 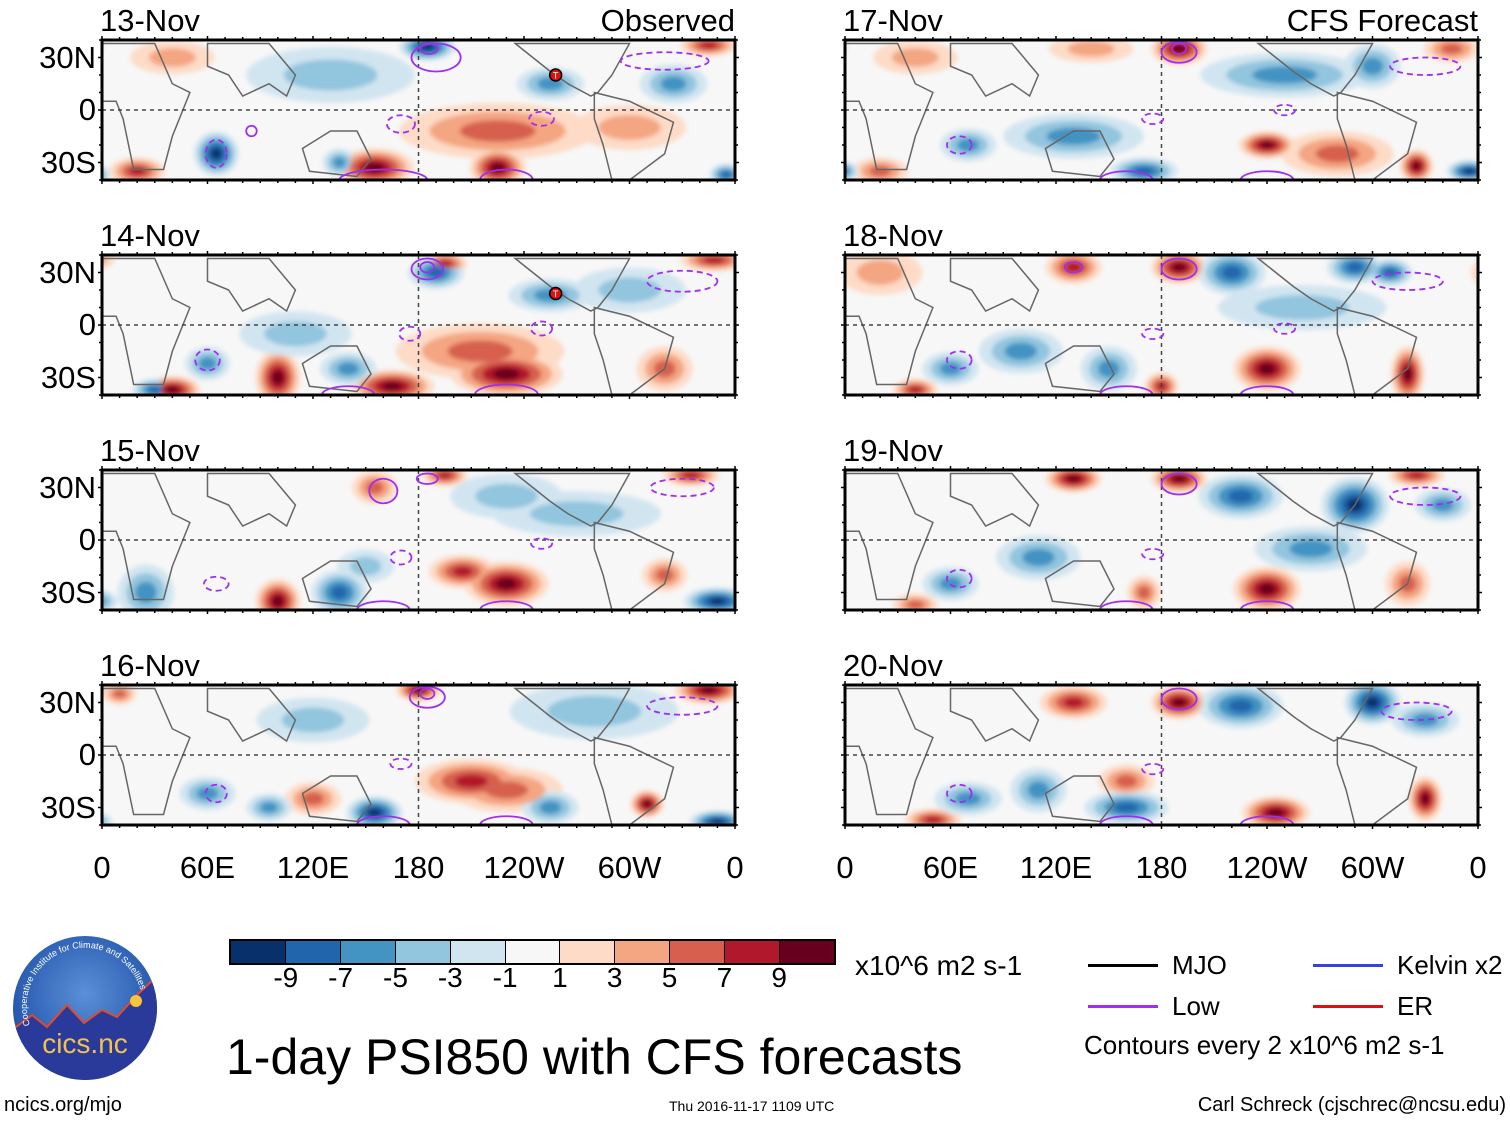 What do you see at coordinates (1382, 20) in the screenshot?
I see `panel-source-label: CFS Forecast` at bounding box center [1382, 20].